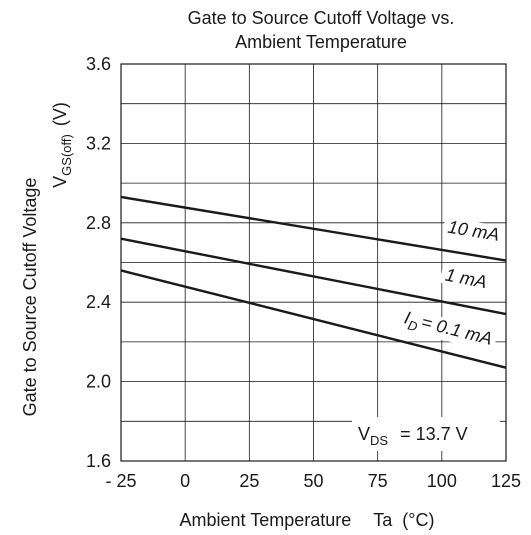 The image size is (531, 535). Describe the element at coordinates (98, 143) in the screenshot. I see `y-tick-label: 3.2` at that location.